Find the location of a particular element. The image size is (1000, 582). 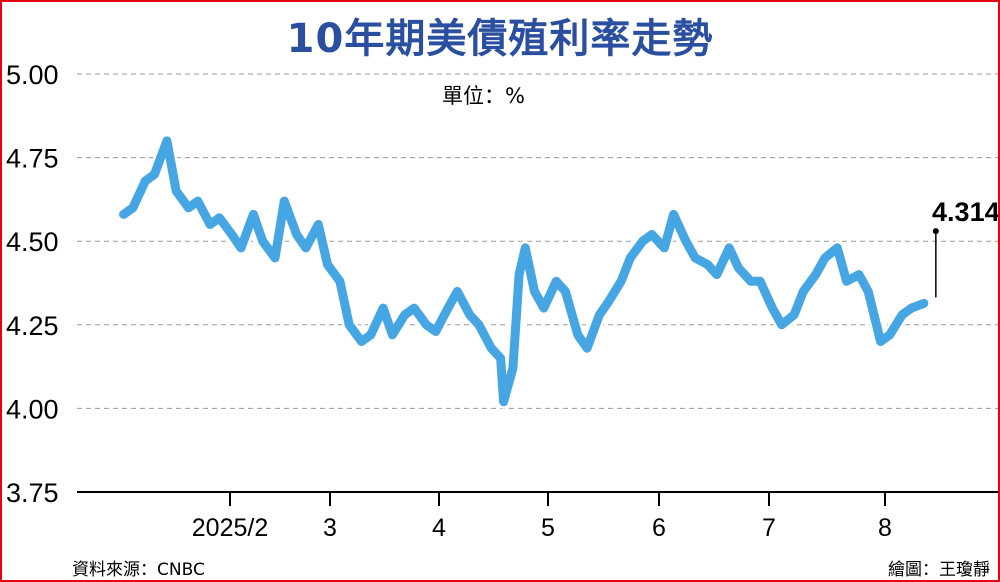

y-tick-label: 4.25 is located at coordinates (32, 326).